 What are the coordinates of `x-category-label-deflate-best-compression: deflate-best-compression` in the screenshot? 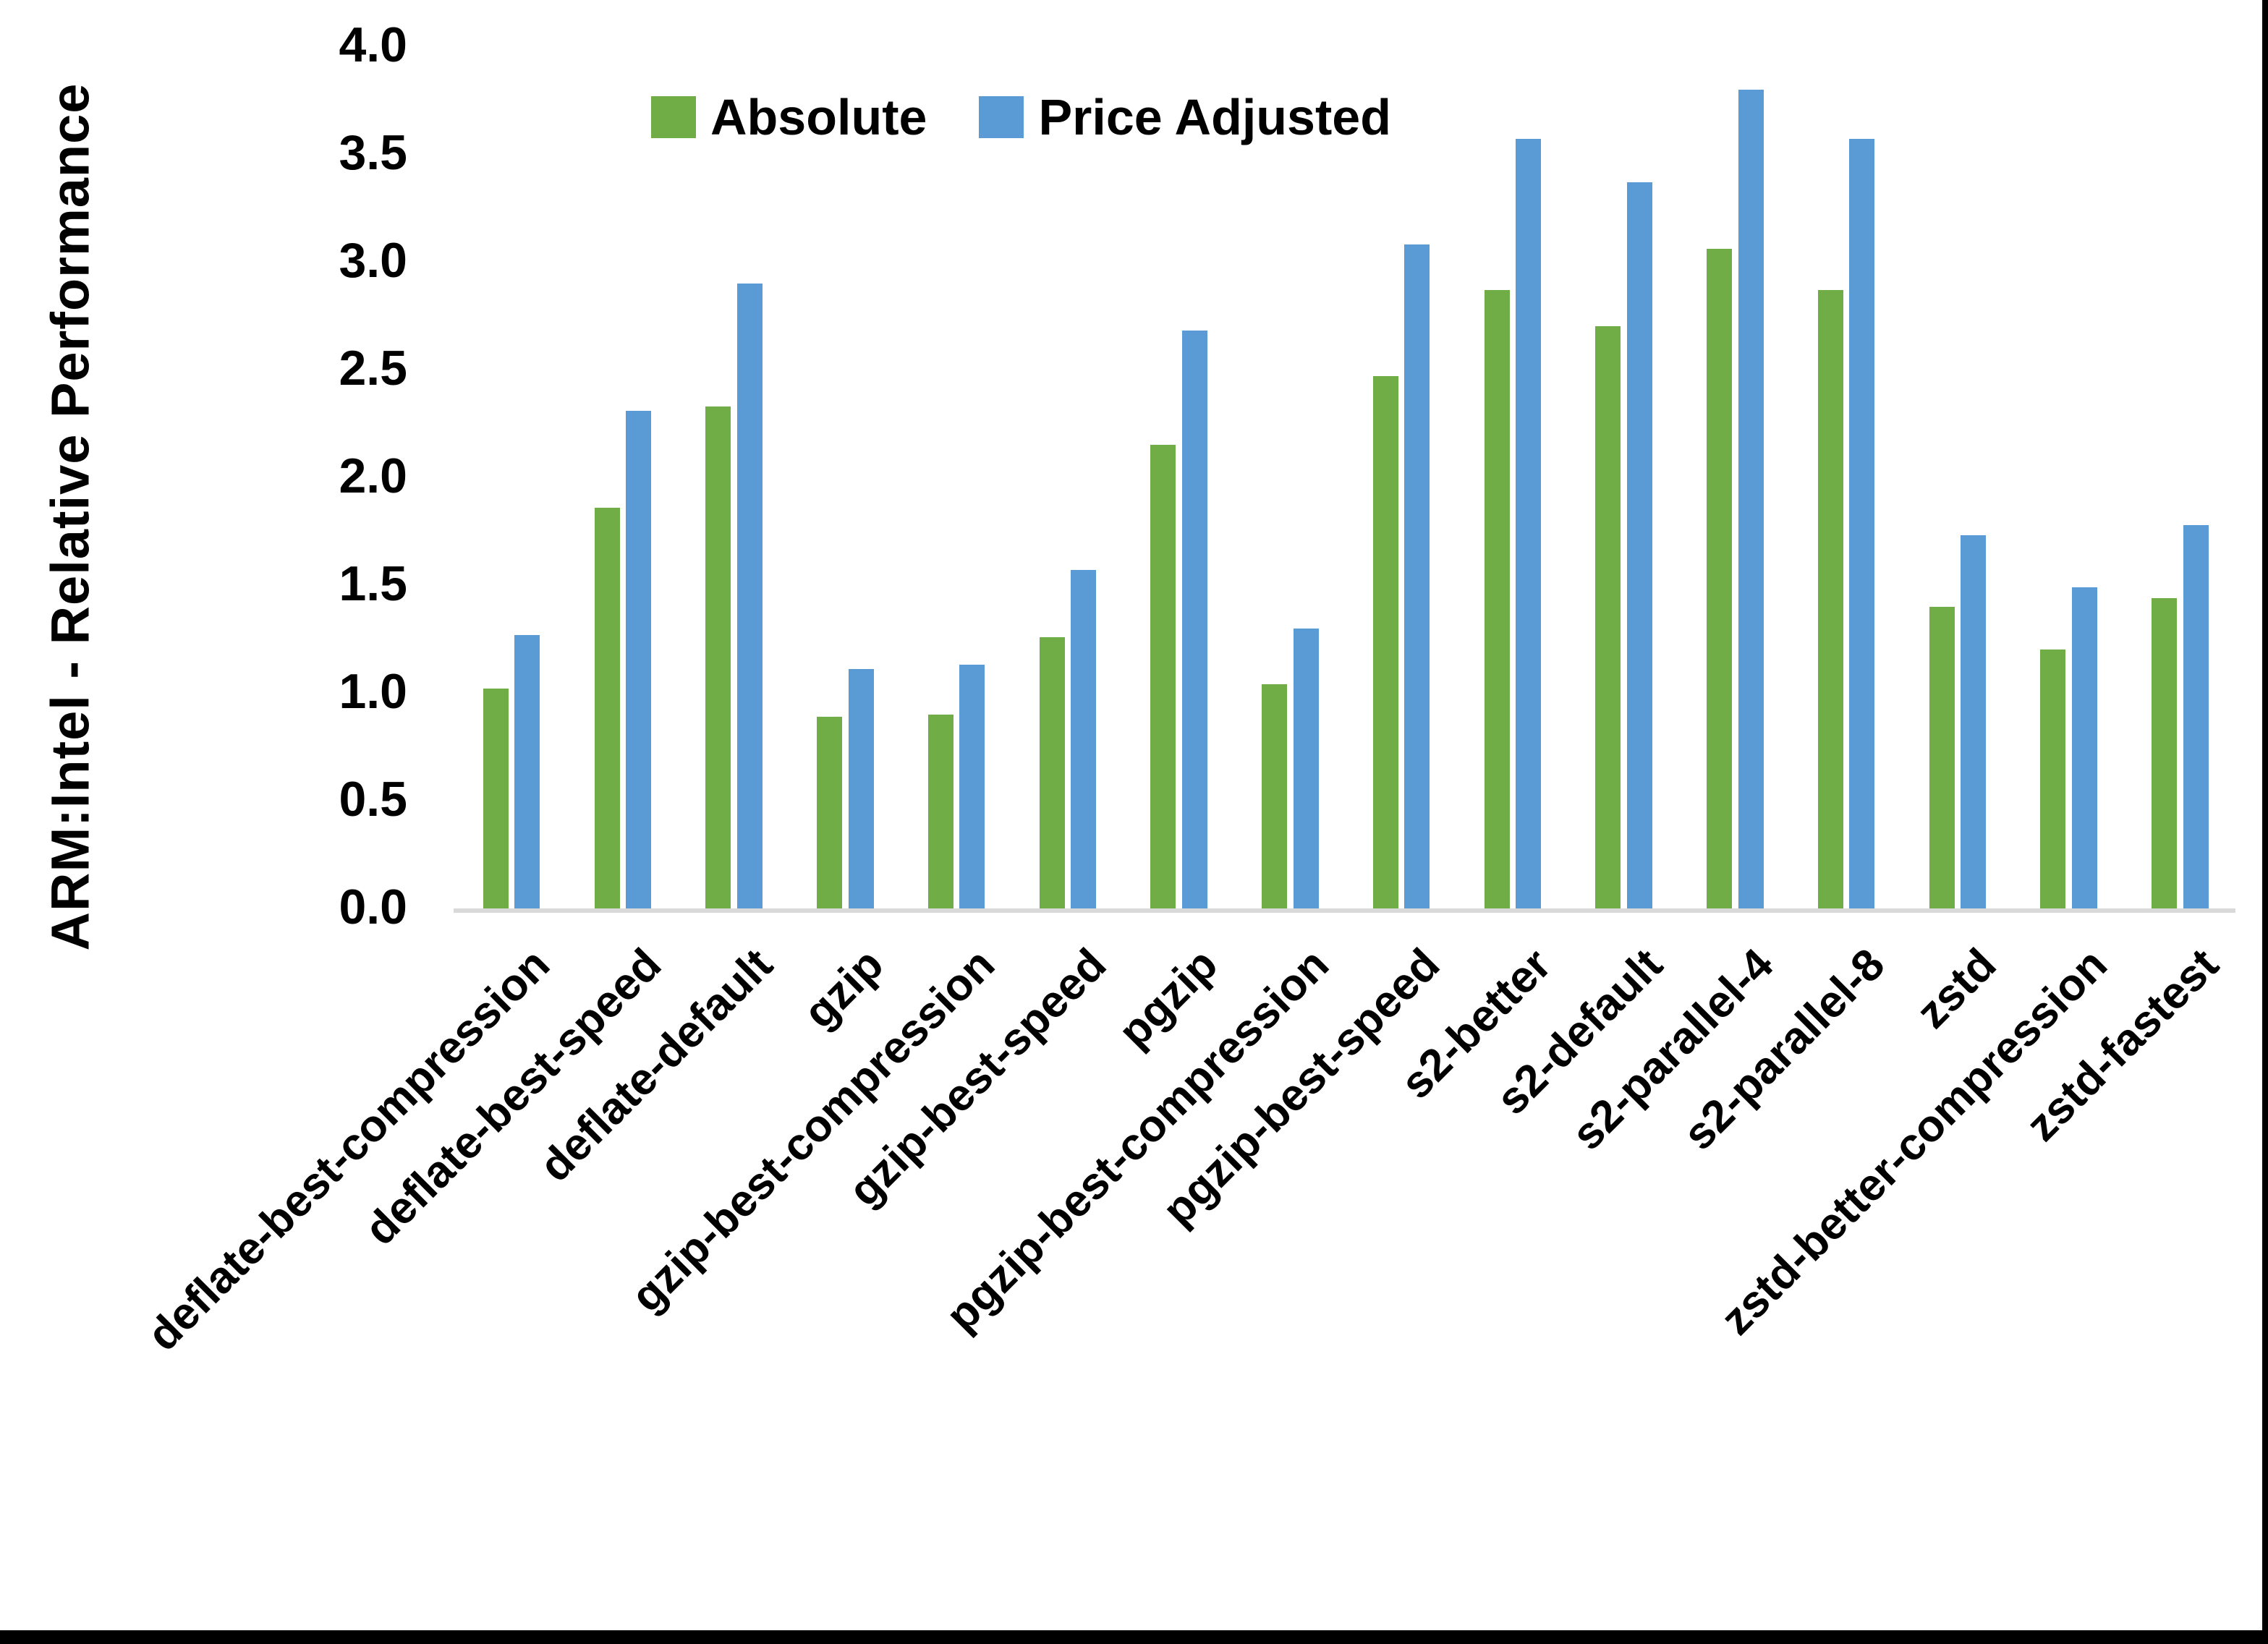 It's located at (349, 1150).